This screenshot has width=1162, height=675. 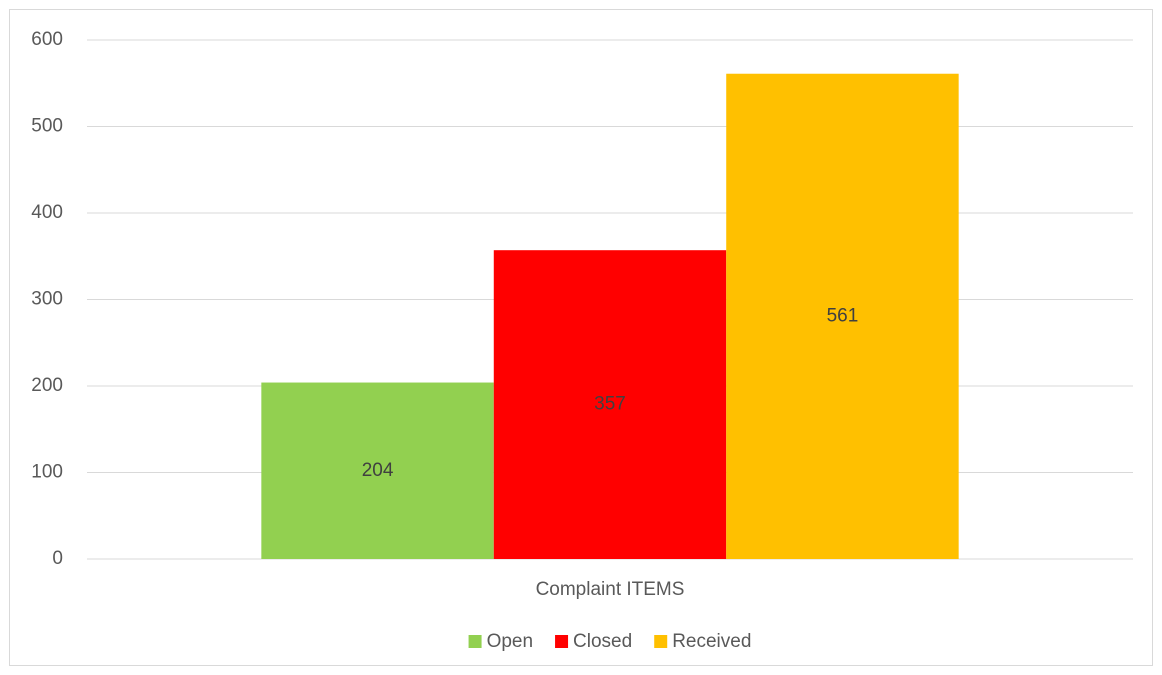 What do you see at coordinates (711, 641) in the screenshot?
I see `legend-label: Received` at bounding box center [711, 641].